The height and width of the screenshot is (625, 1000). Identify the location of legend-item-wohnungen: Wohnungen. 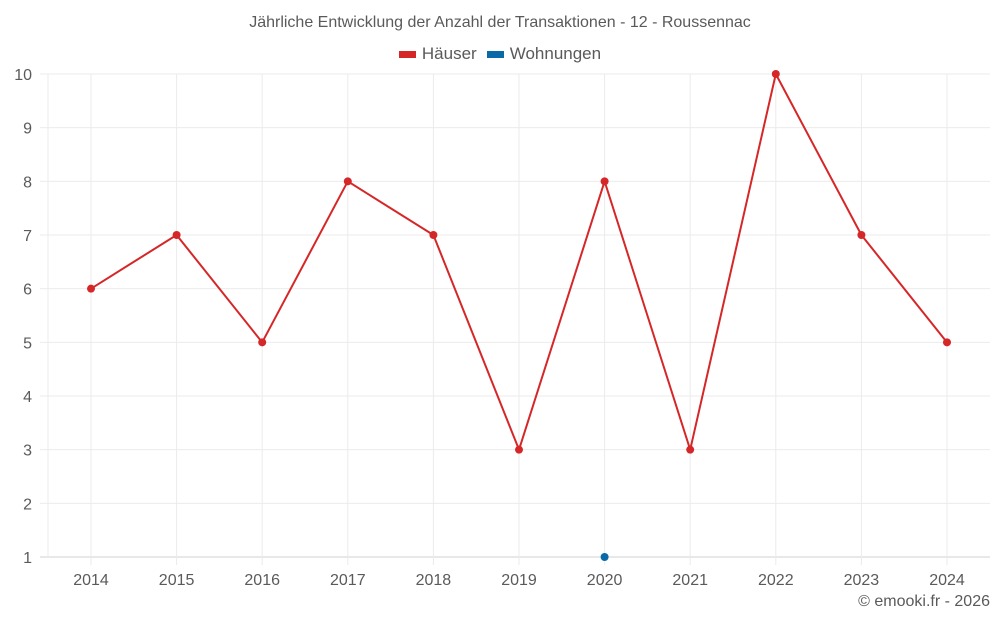
(544, 54).